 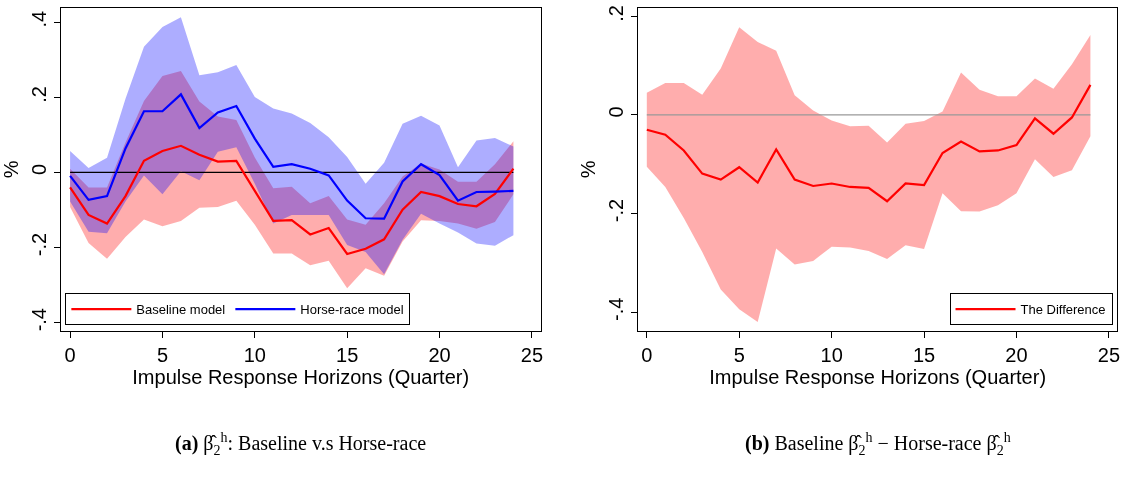 I want to click on legend-label: Baseline model, so click(x=181, y=310).